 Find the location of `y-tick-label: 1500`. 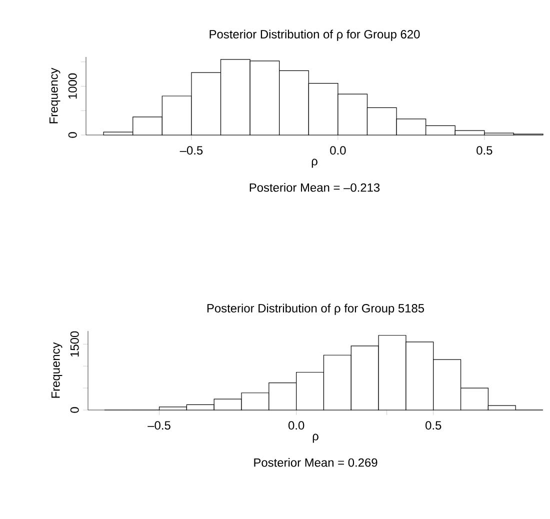

y-tick-label: 1500 is located at coordinates (74, 344).